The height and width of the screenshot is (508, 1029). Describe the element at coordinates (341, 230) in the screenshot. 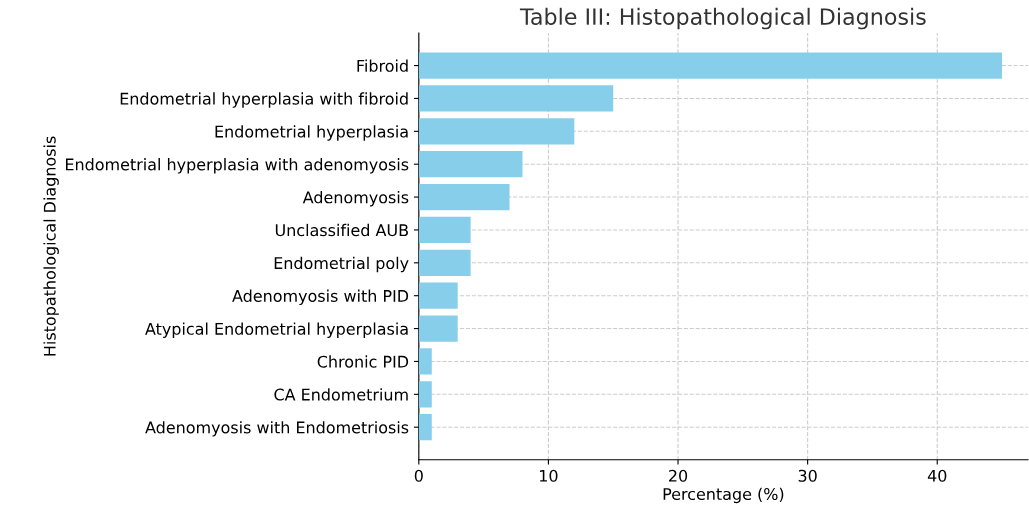

I see `y-tick-label: Unclassified AUB` at that location.